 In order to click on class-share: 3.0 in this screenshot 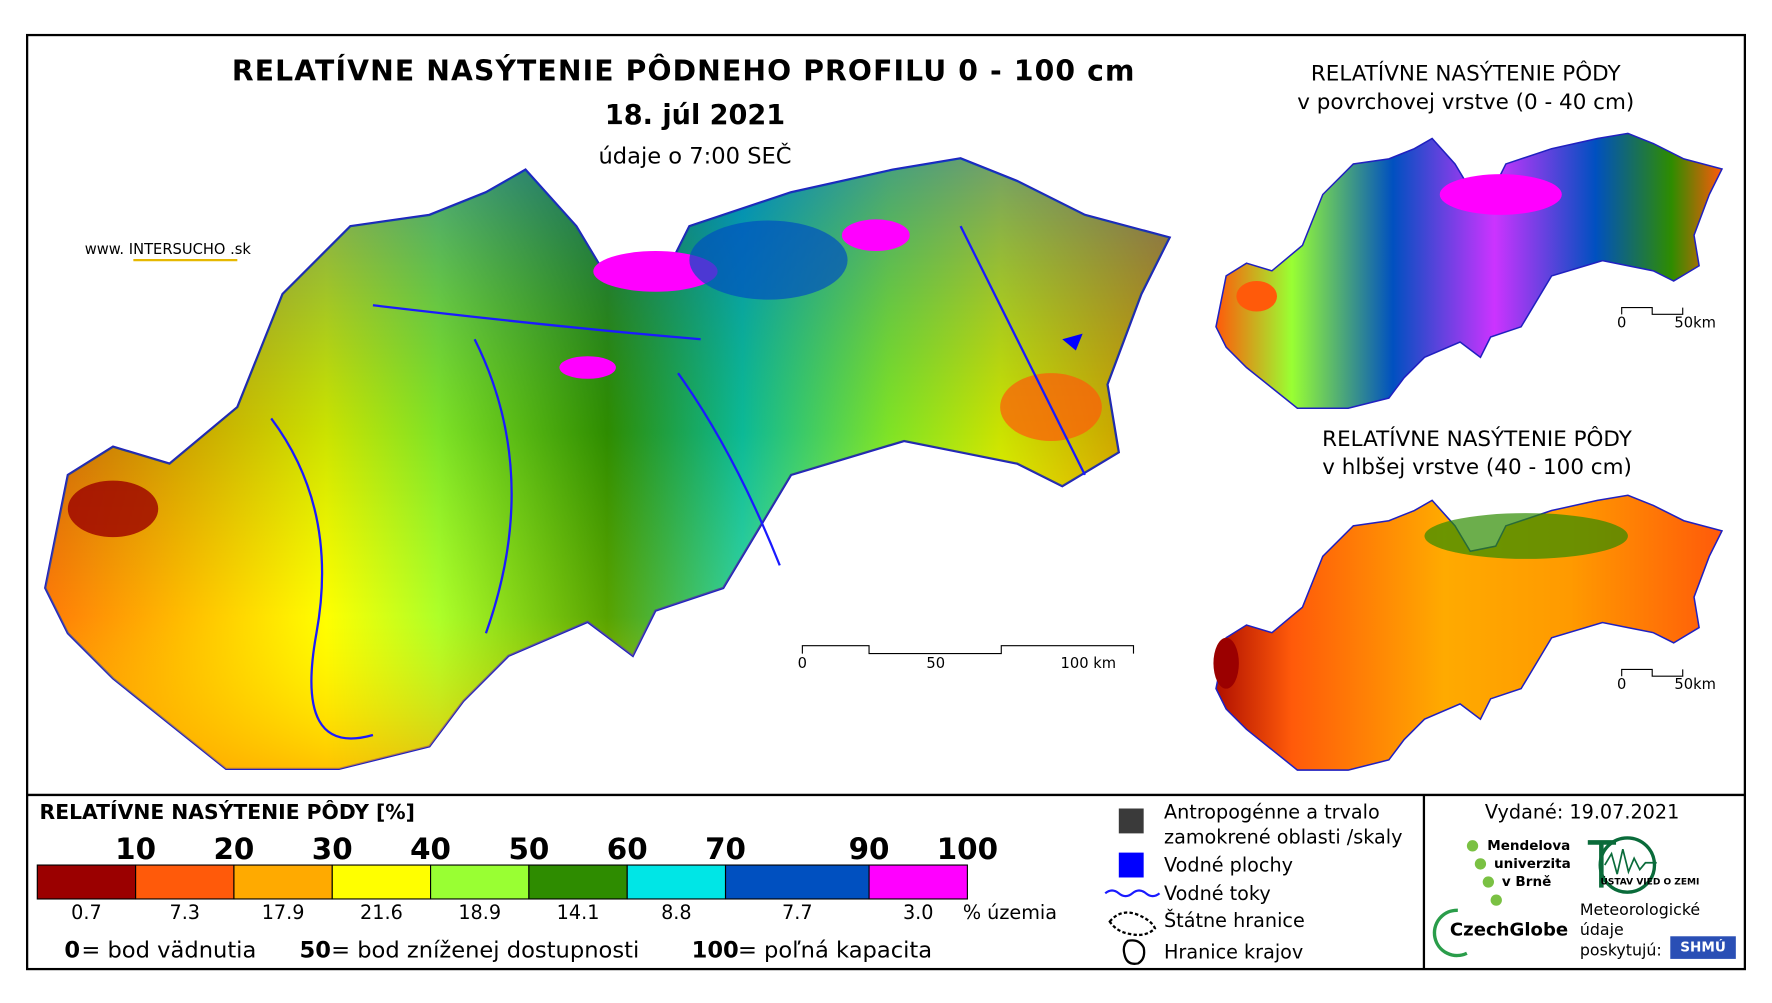, I will do `click(918, 912)`.